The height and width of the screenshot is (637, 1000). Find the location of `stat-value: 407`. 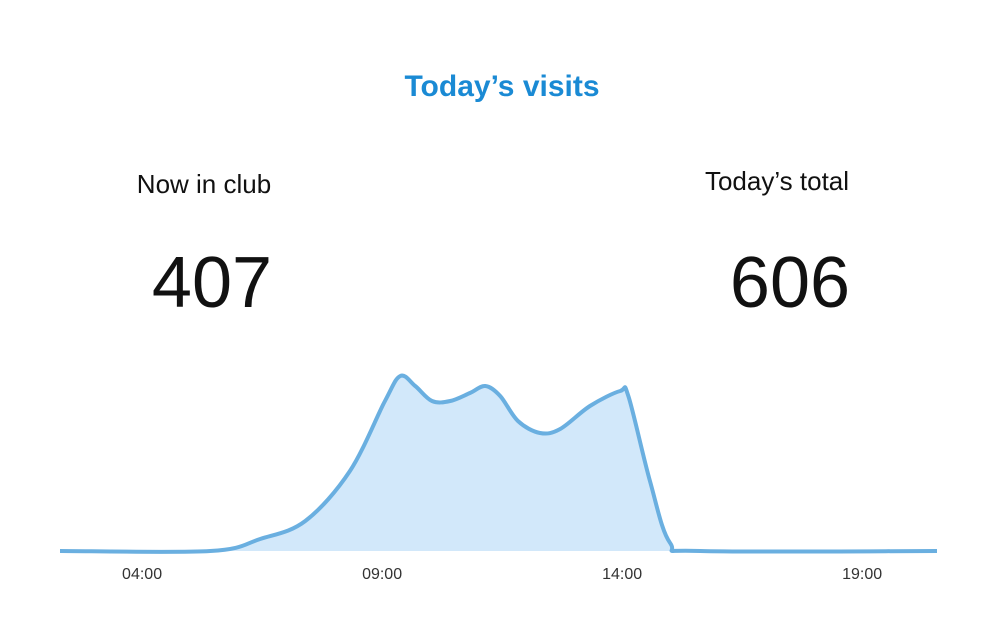

stat-value: 407 is located at coordinates (212, 283).